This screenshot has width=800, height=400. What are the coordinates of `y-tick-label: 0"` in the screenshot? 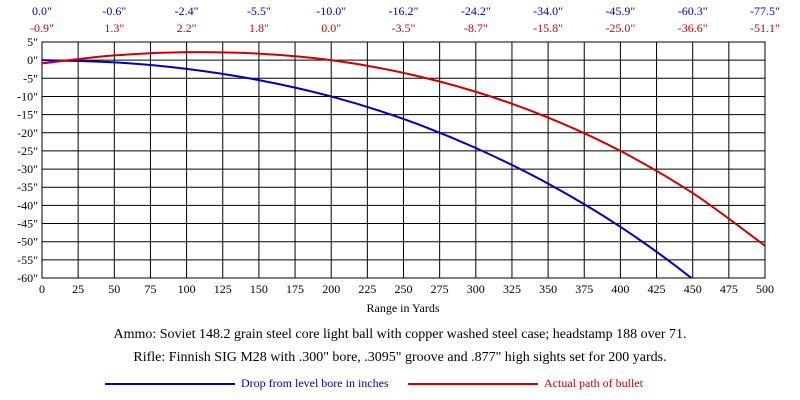 It's located at (32, 60).